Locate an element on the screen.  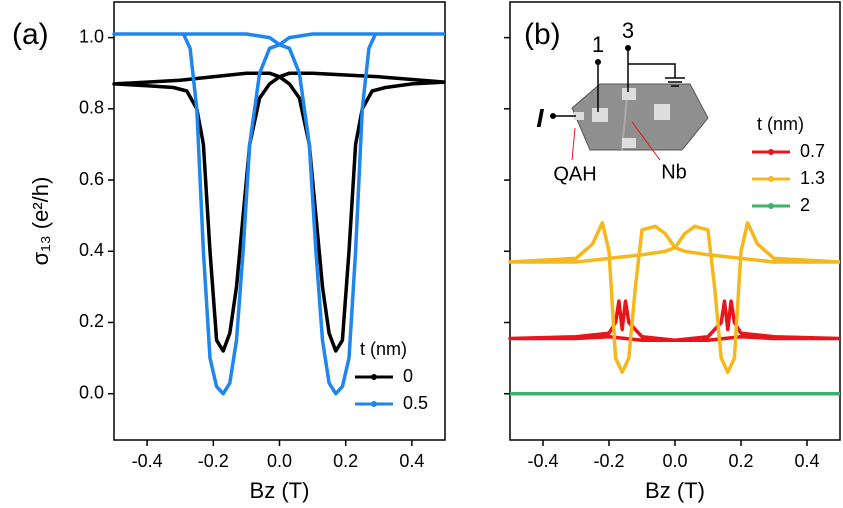
legend-label: 0.7 is located at coordinates (812, 151).